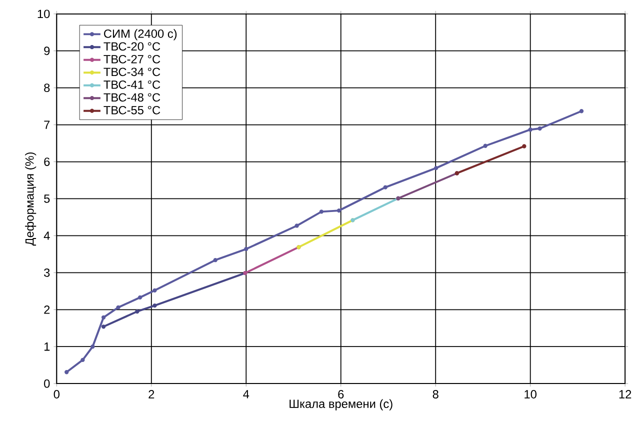 Image resolution: width=635 pixels, height=433 pixels. Describe the element at coordinates (341, 394) in the screenshot. I see `x-tick-label: 6` at that location.